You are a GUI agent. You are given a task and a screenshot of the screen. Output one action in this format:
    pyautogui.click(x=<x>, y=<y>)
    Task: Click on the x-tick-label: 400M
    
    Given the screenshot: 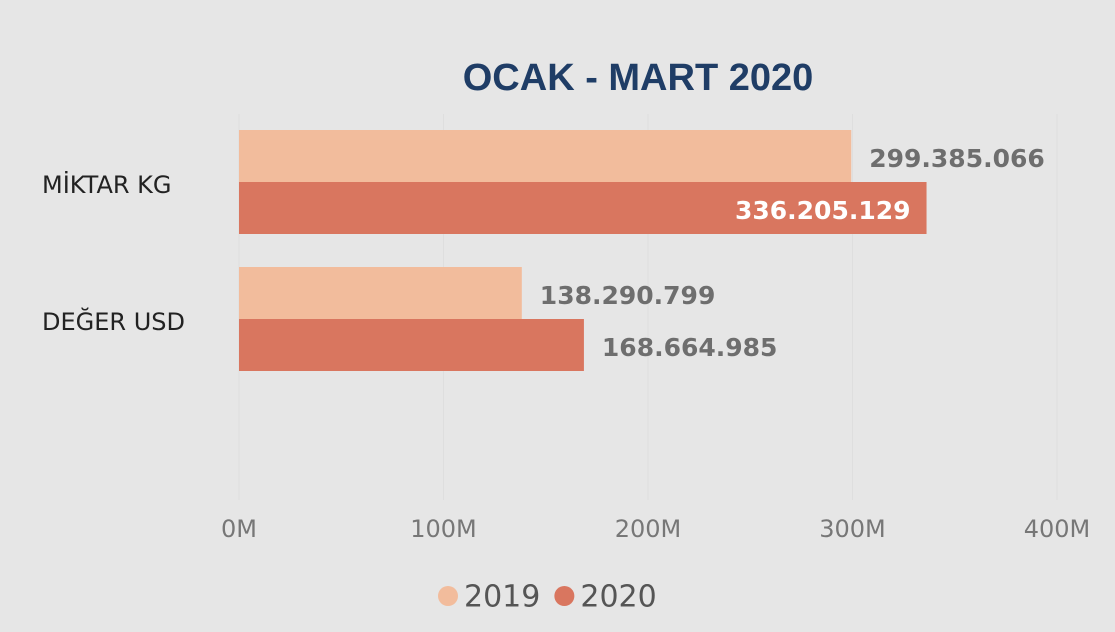 What is the action you would take?
    pyautogui.click(x=1057, y=529)
    